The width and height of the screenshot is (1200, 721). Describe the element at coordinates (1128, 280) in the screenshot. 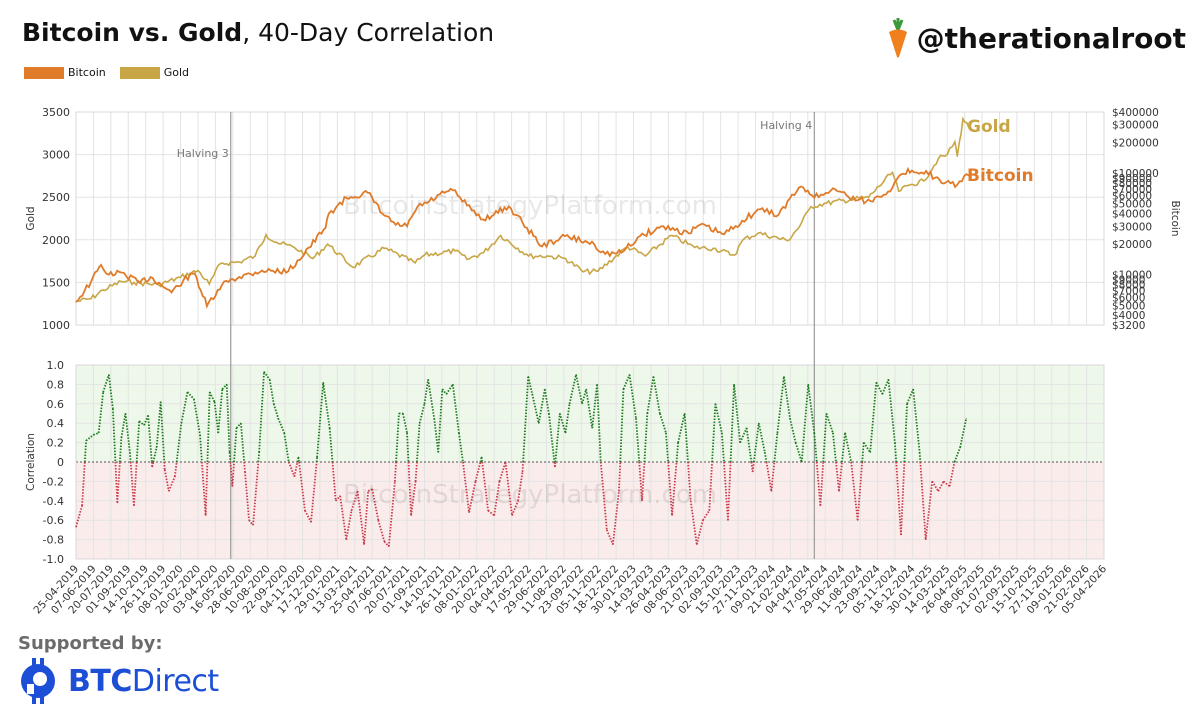

I see `right-tick-label: $9000` at that location.